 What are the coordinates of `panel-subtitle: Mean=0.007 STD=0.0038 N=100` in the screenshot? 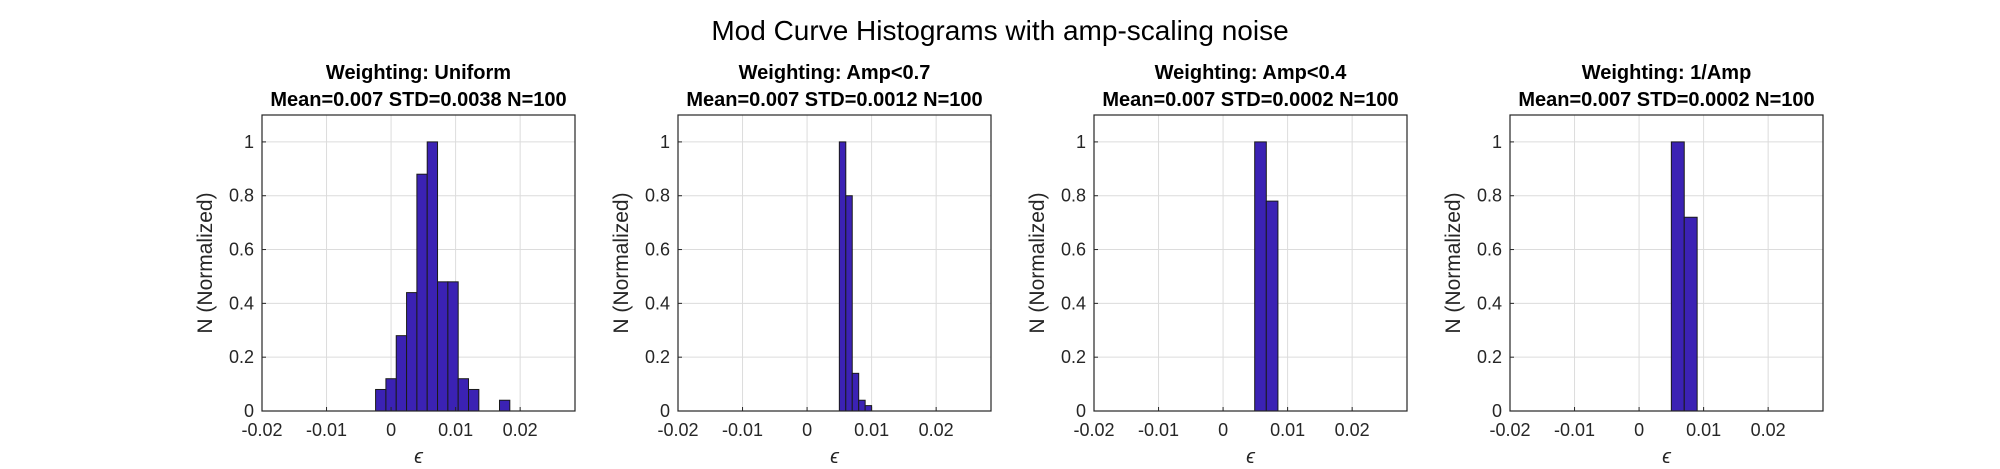 It's located at (418, 100).